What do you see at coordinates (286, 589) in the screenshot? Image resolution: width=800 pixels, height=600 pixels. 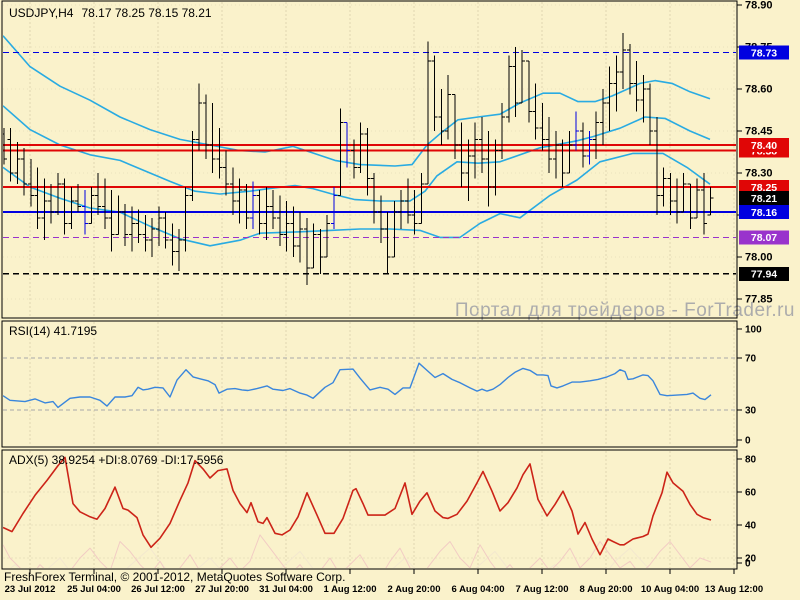 I see `time-label: 31 Jul 04:00` at bounding box center [286, 589].